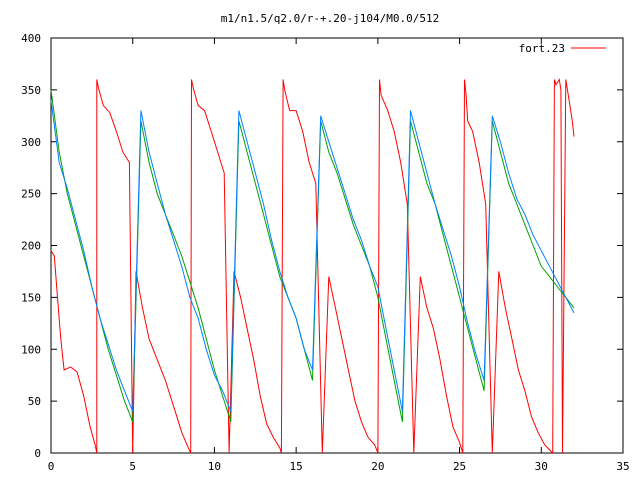 The height and width of the screenshot is (480, 640). Describe the element at coordinates (622, 466) in the screenshot. I see `x-tick-label: 35` at that location.